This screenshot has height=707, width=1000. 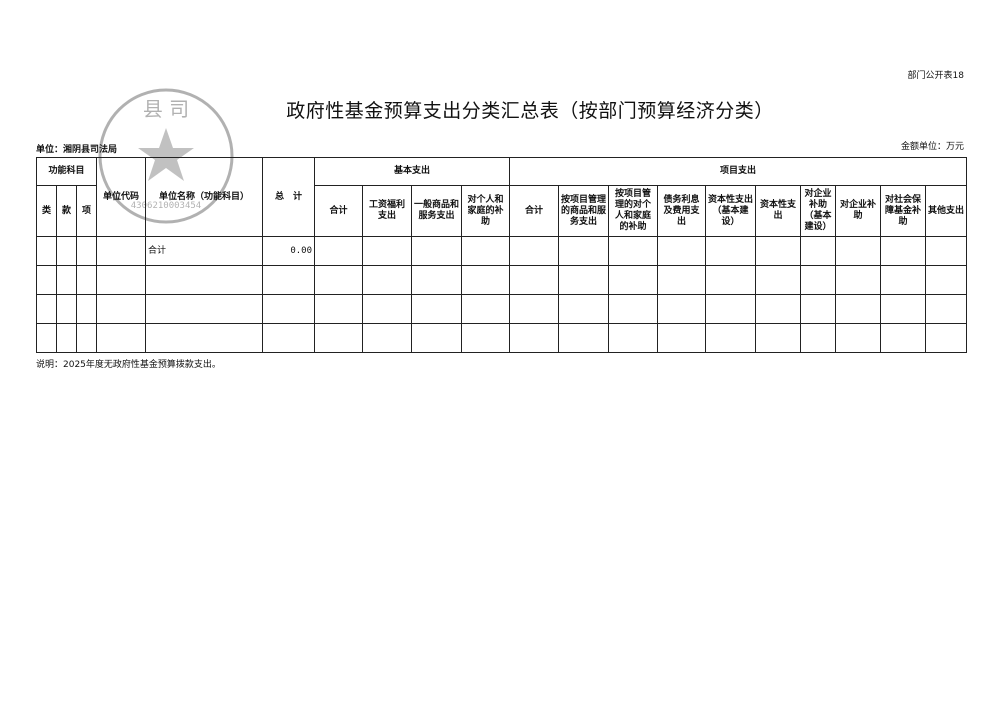 What do you see at coordinates (436, 211) in the screenshot?
I see `header-basic-col: 一般商品和服务支出` at bounding box center [436, 211].